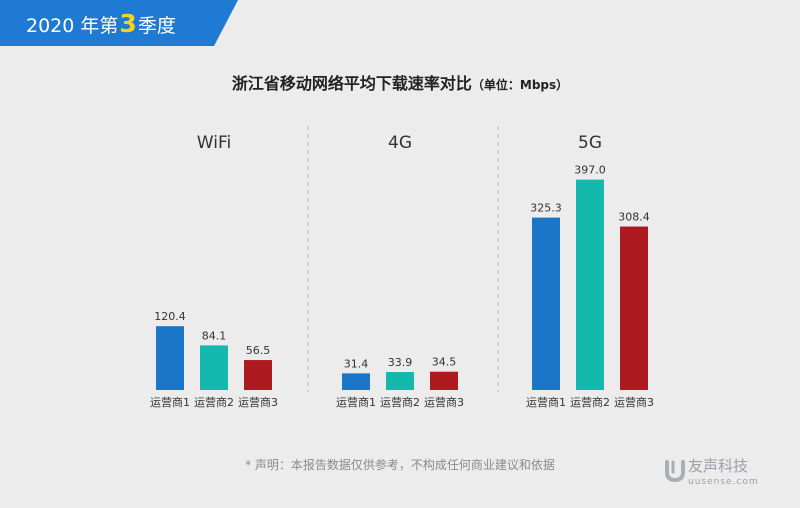 This screenshot has width=800, height=508. I want to click on logo-url: uusense.com, so click(723, 482).